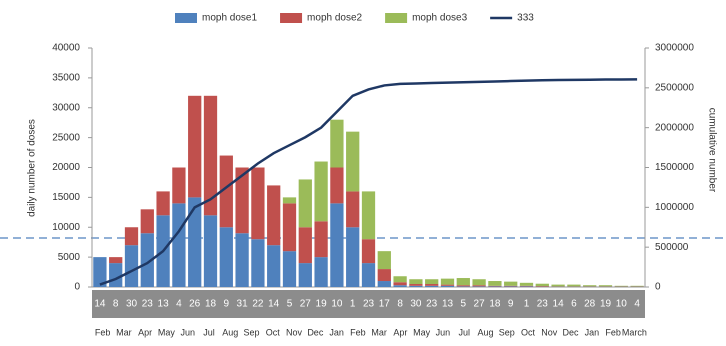 Image resolution: width=726 pixels, height=346 pixels. Describe the element at coordinates (66, 167) in the screenshot. I see `y-tick-label: 20000` at that location.